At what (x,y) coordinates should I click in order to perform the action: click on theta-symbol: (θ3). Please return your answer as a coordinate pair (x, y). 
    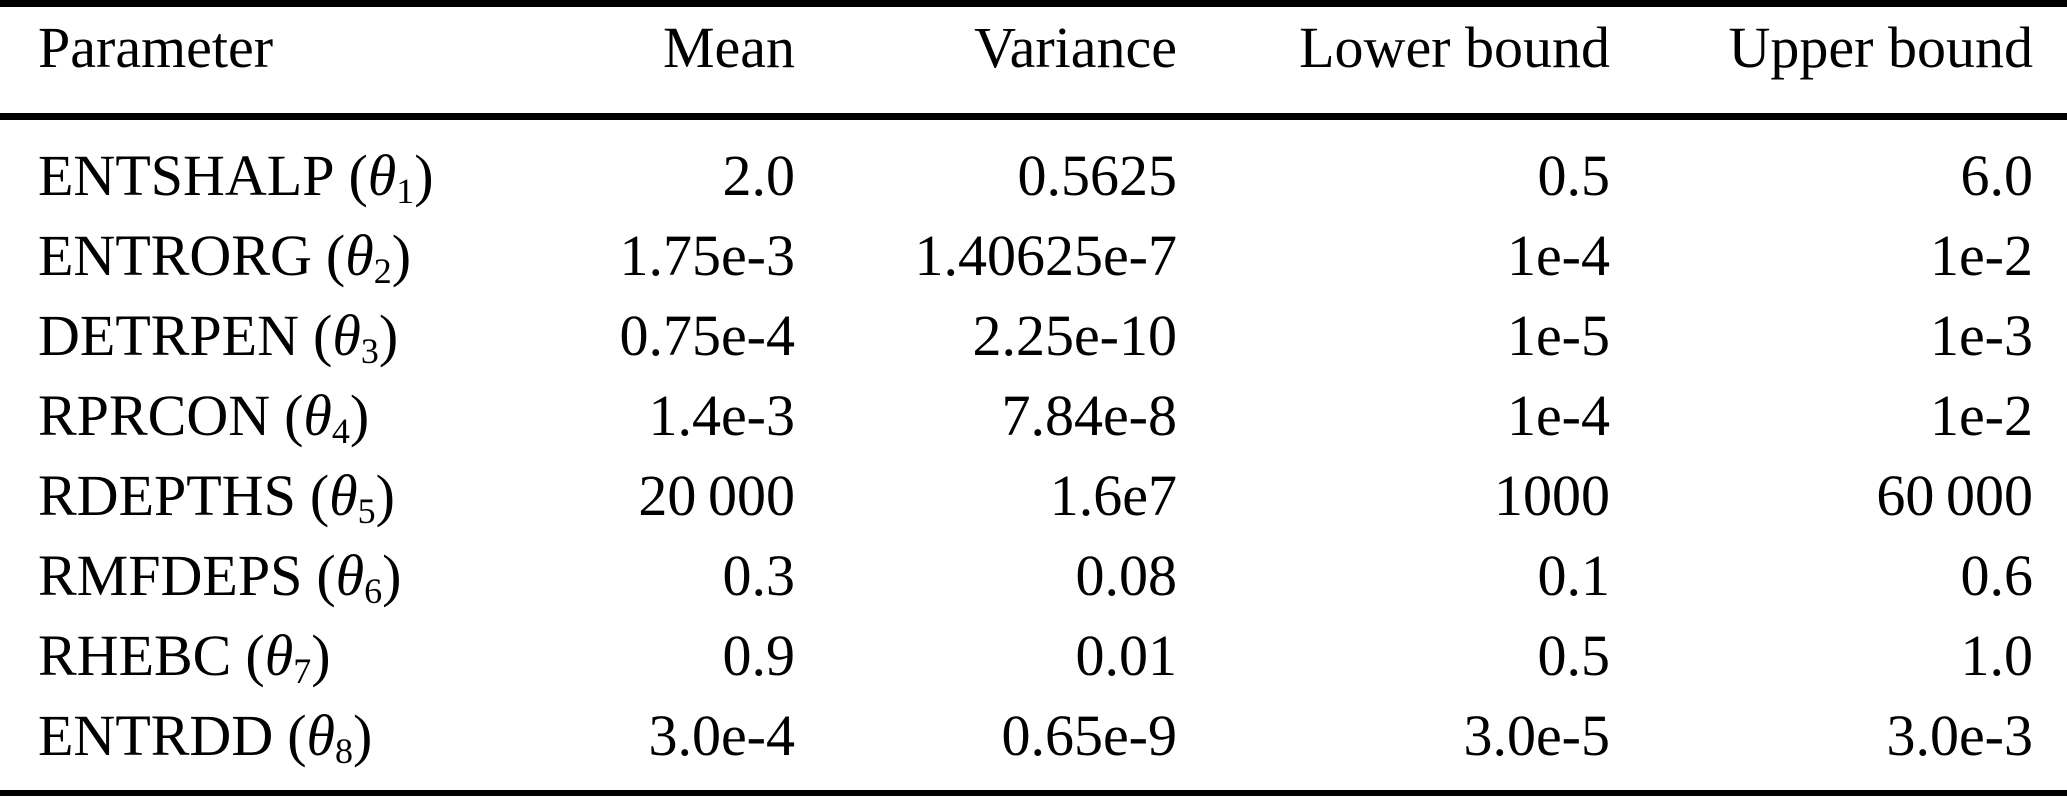
    Looking at the image, I should click on (356, 337).